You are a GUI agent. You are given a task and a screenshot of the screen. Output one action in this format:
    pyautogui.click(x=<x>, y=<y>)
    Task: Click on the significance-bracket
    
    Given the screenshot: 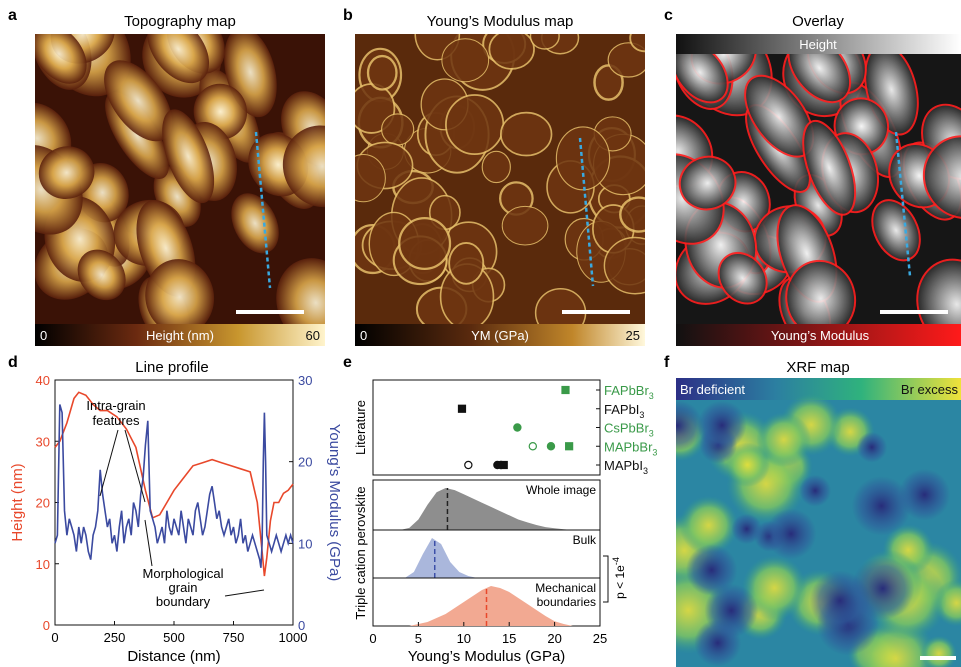 What is the action you would take?
    pyautogui.click(x=606, y=579)
    